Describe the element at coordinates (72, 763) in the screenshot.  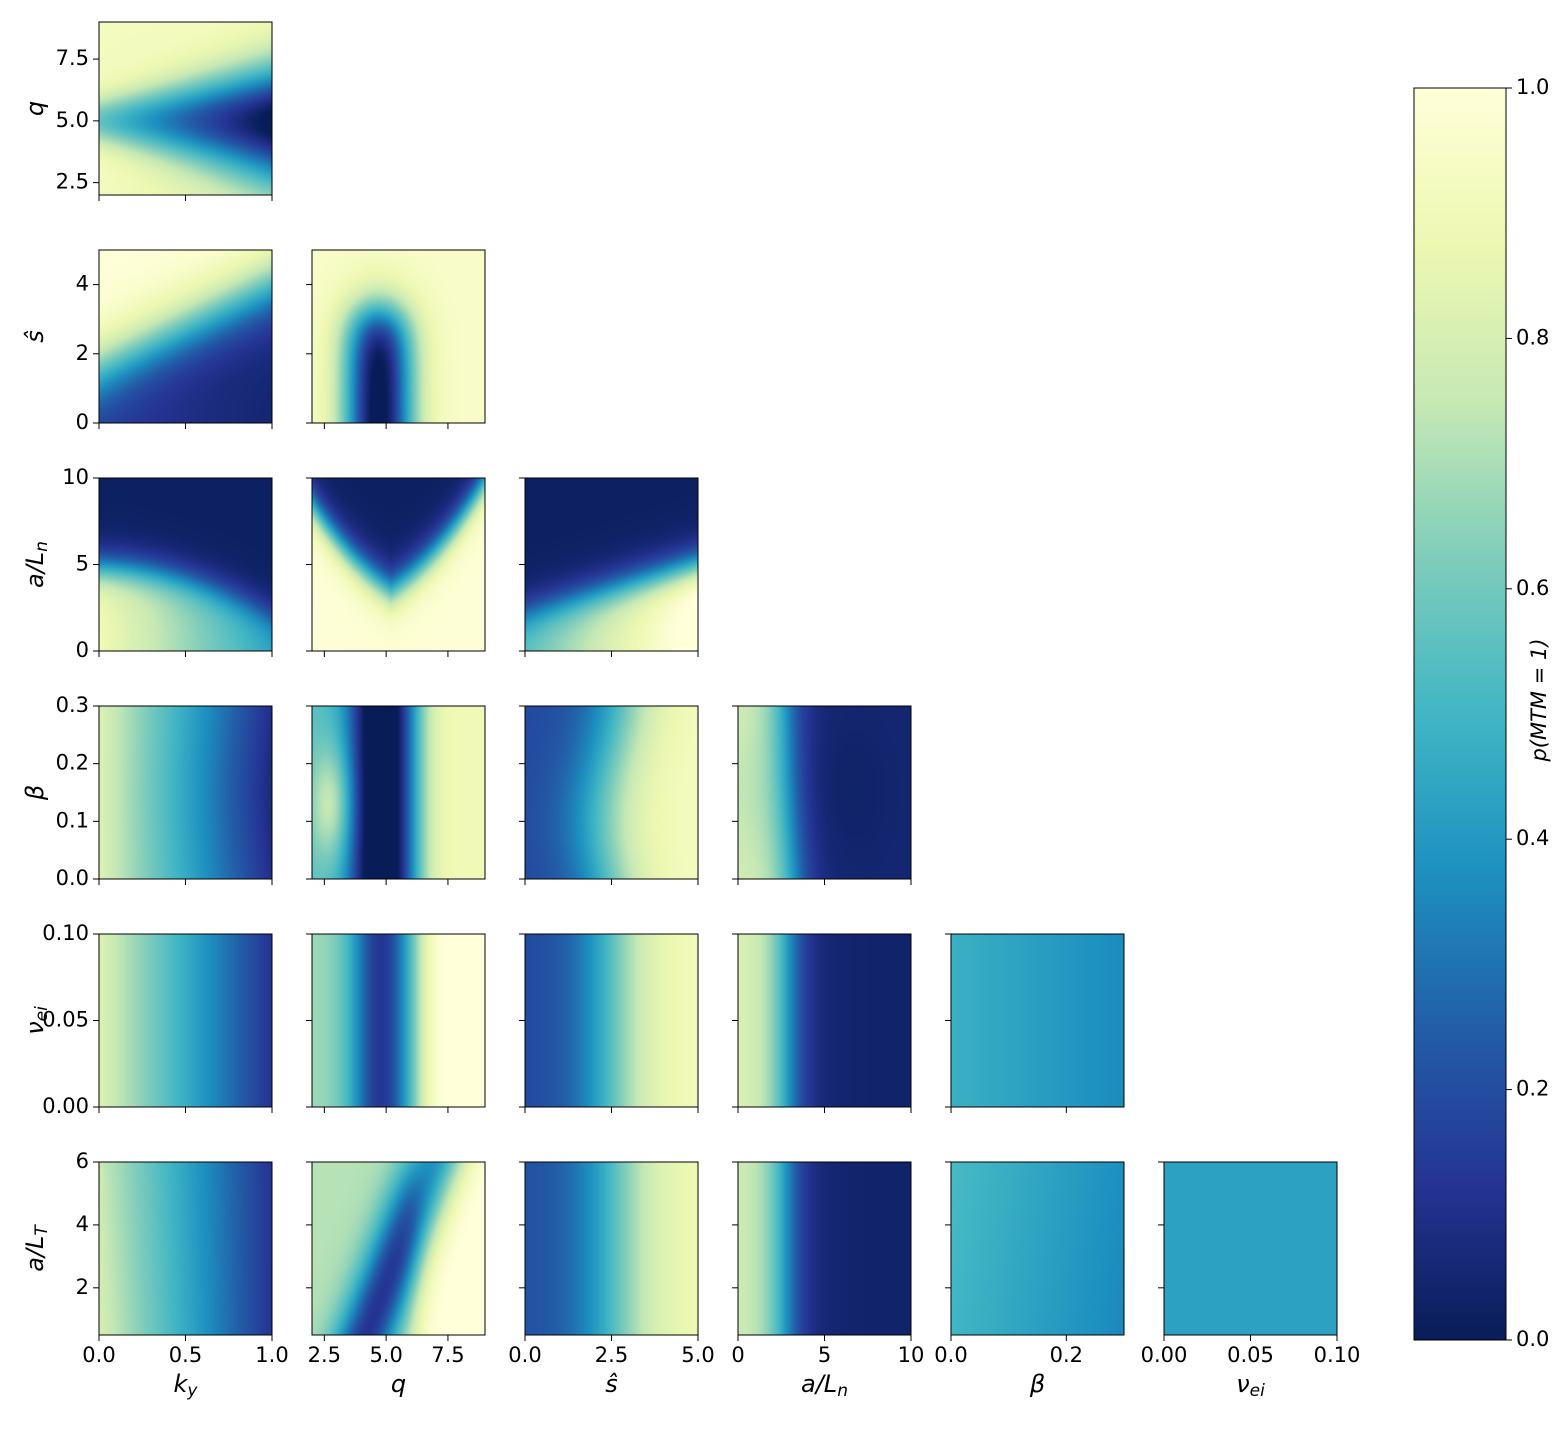
I see `y-tick-label: 0.2` at that location.